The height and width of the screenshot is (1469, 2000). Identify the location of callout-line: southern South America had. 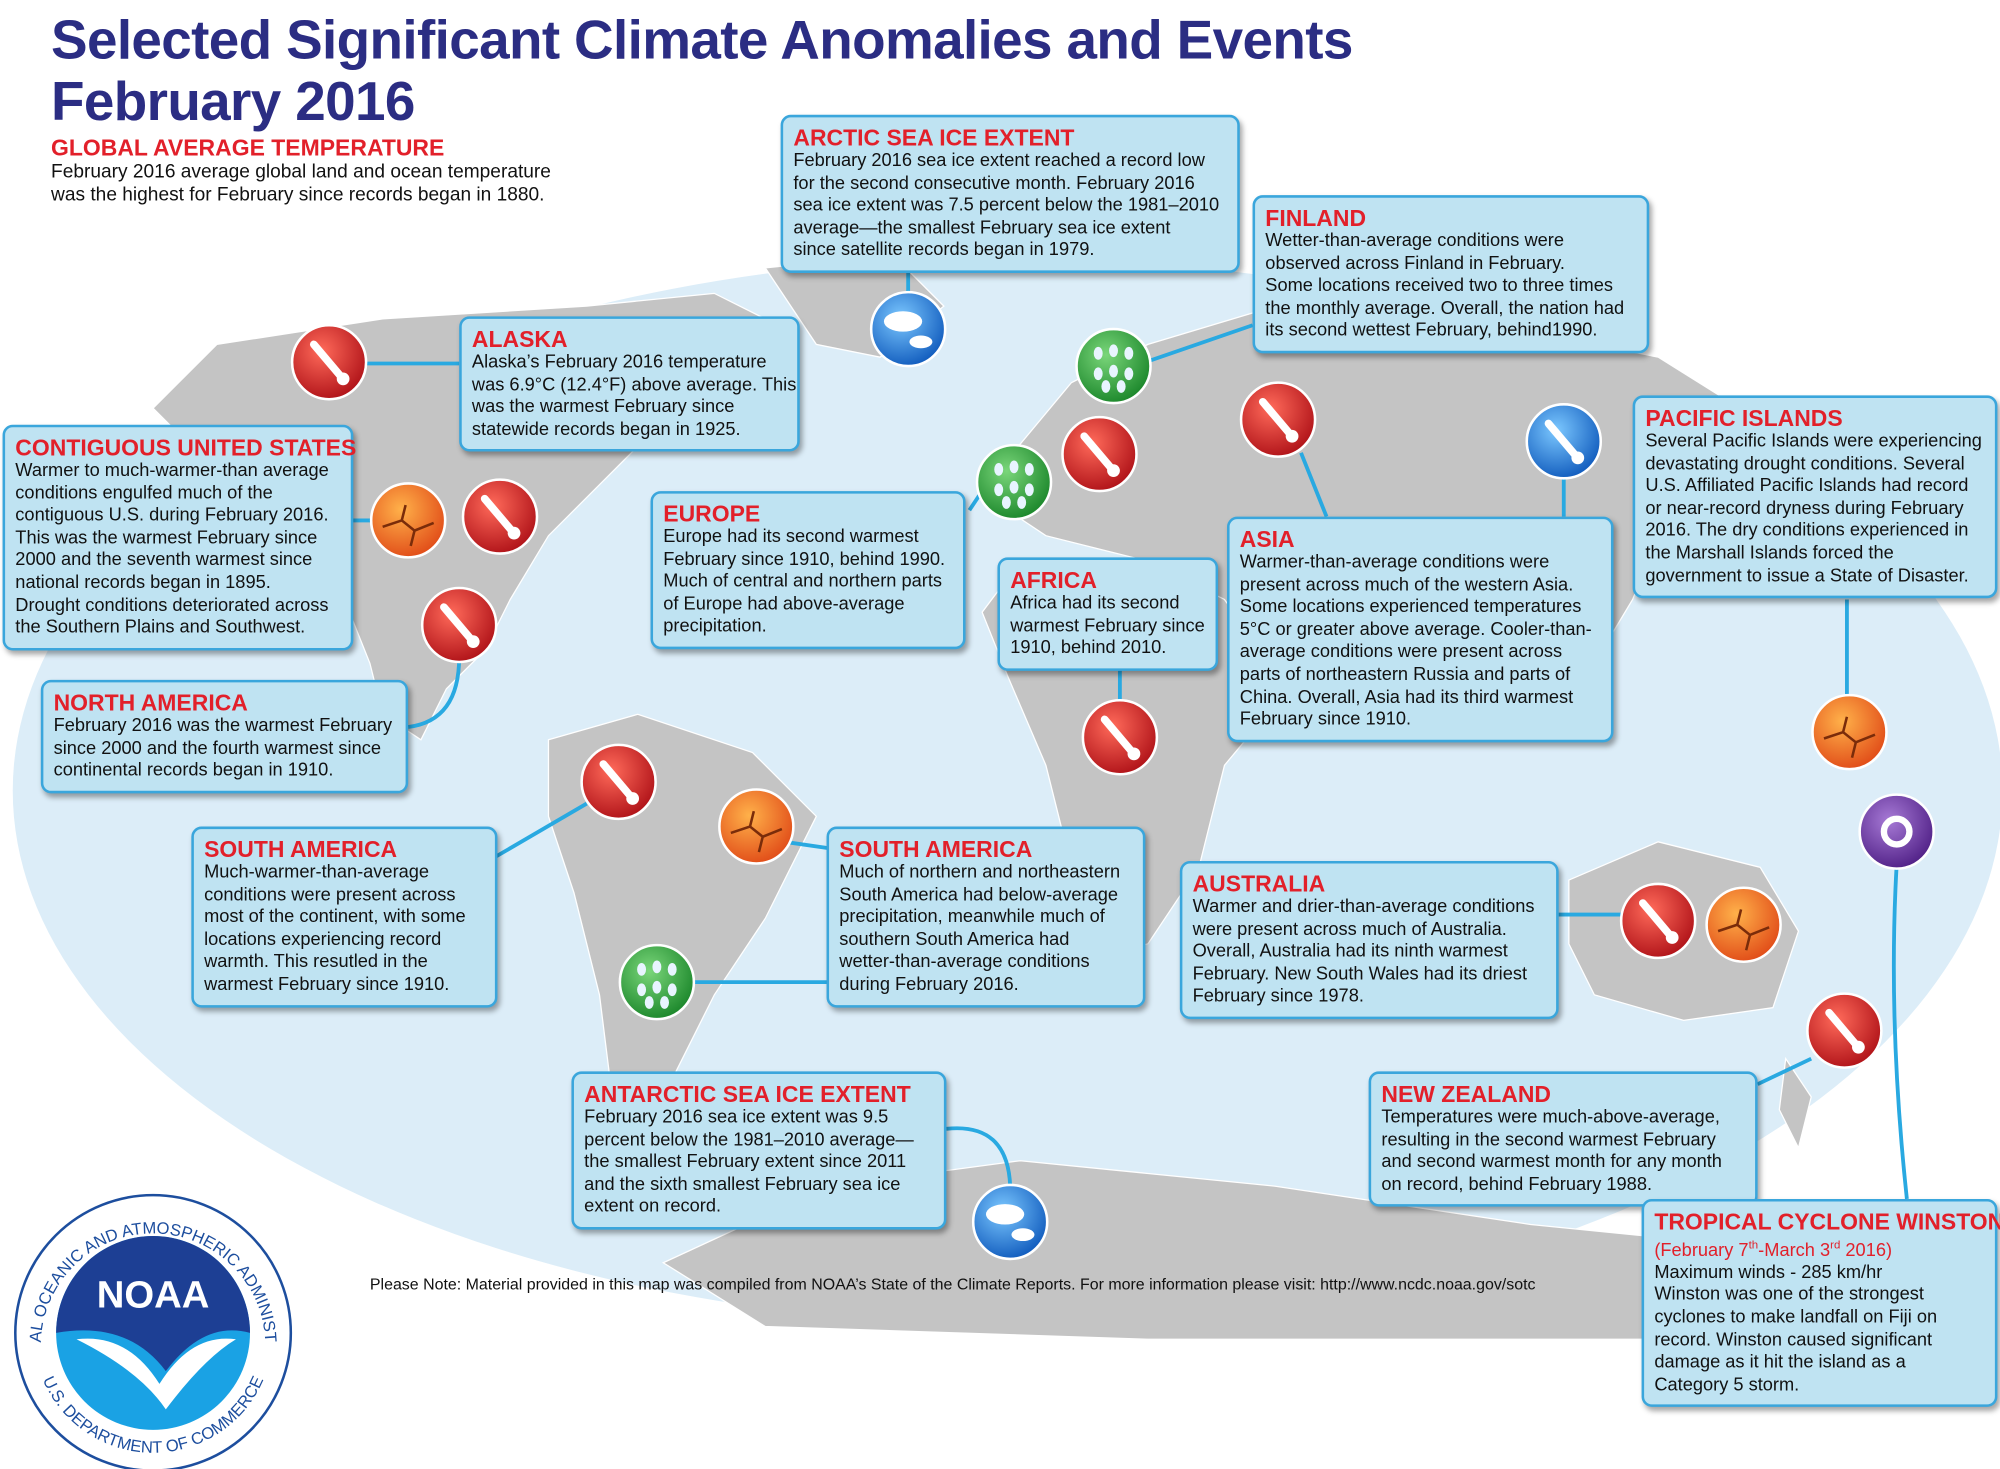
(954, 939).